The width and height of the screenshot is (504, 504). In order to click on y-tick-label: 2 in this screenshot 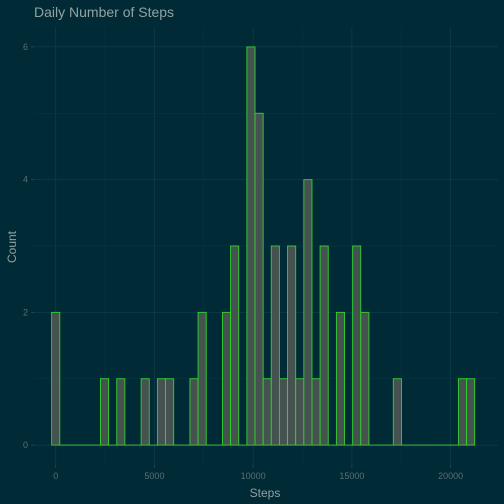, I will do `click(25, 312)`.